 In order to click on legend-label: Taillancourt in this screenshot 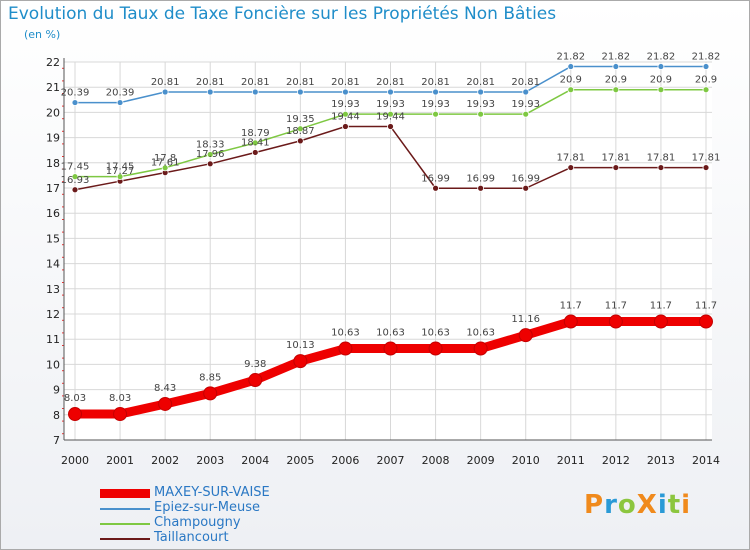, I will do `click(191, 537)`.